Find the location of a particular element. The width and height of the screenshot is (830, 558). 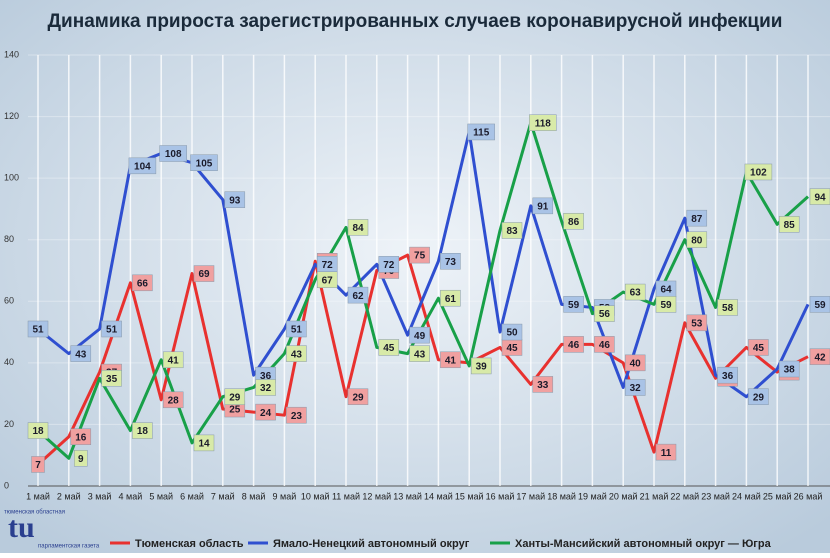

y-tick-label: 120 is located at coordinates (11, 116).